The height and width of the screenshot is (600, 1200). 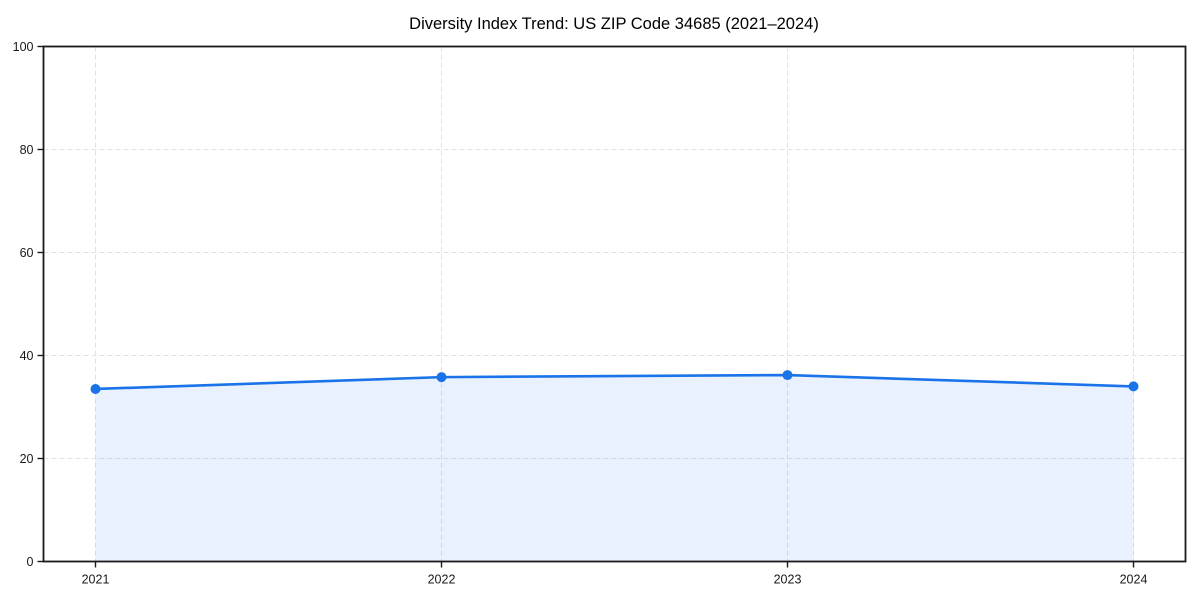 I want to click on x-tick-label: 2024, so click(x=1134, y=580).